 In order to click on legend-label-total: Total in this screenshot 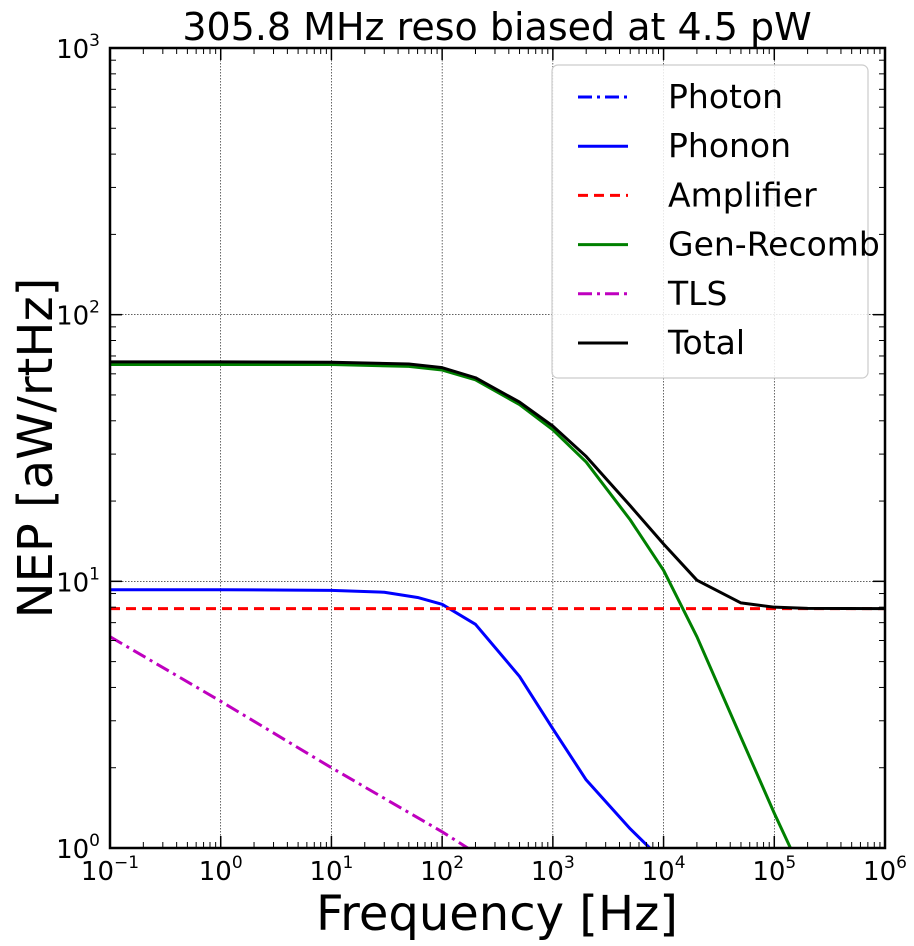, I will do `click(706, 342)`.